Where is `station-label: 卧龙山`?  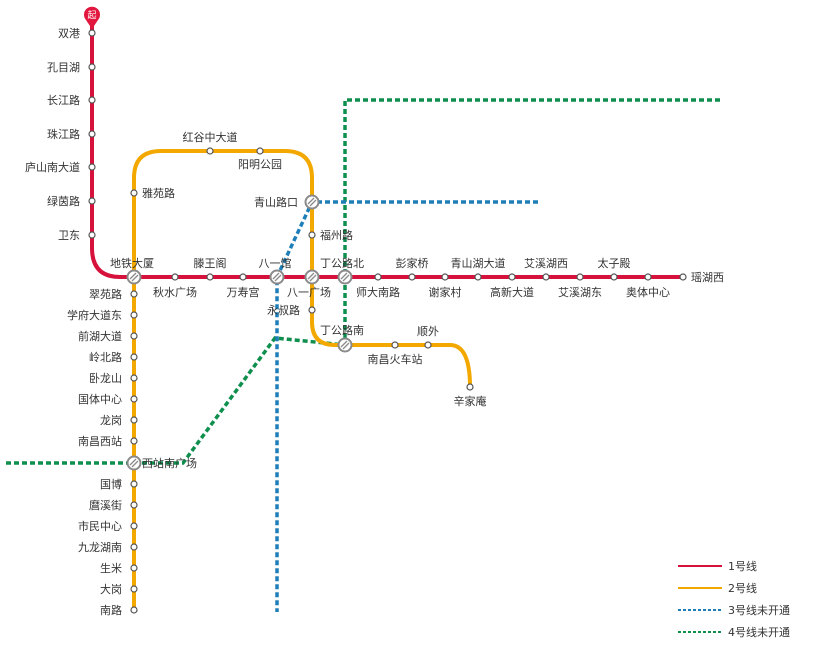 station-label: 卧龙山 is located at coordinates (105, 378).